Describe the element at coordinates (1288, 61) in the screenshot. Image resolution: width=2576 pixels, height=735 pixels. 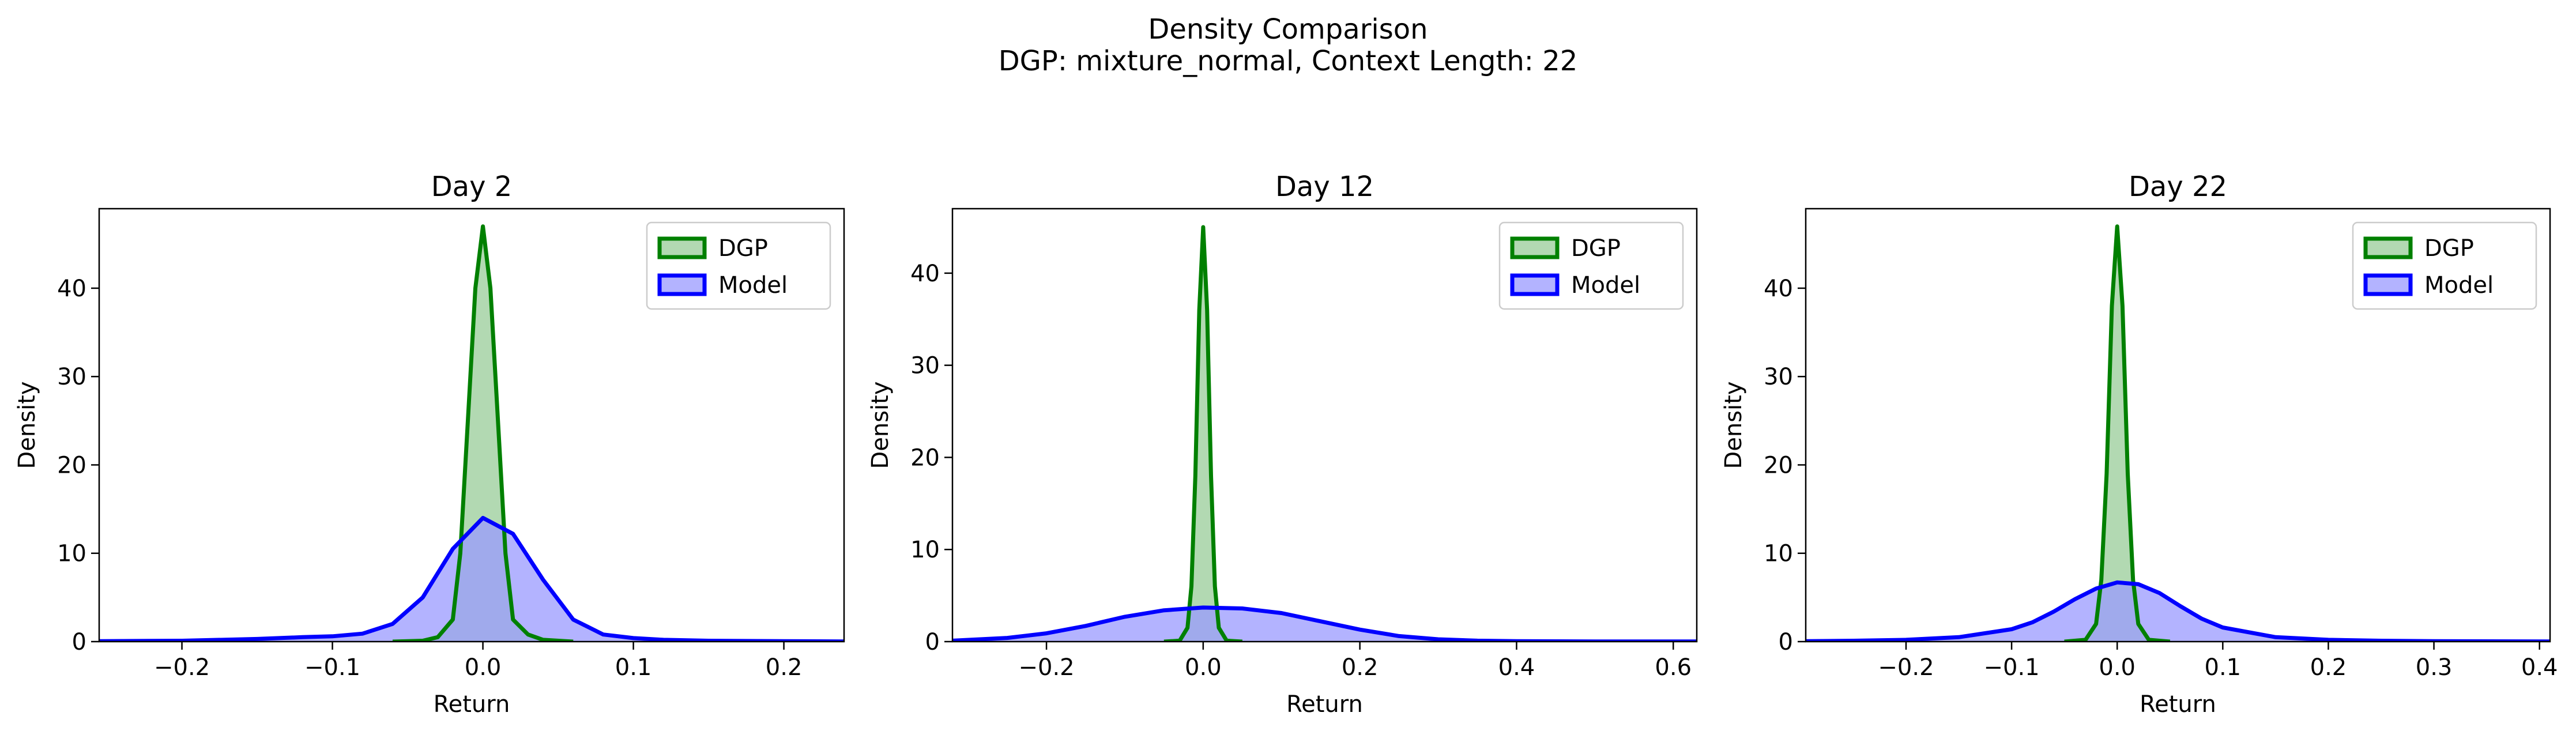
I see `figure-subtitle: DGP: mixture_normal, Context Length: 22` at that location.